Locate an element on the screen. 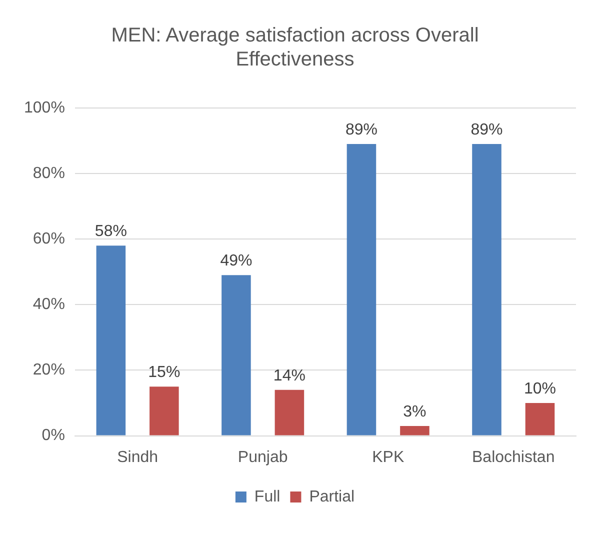 The width and height of the screenshot is (596, 535). data-label: 3% is located at coordinates (414, 411).